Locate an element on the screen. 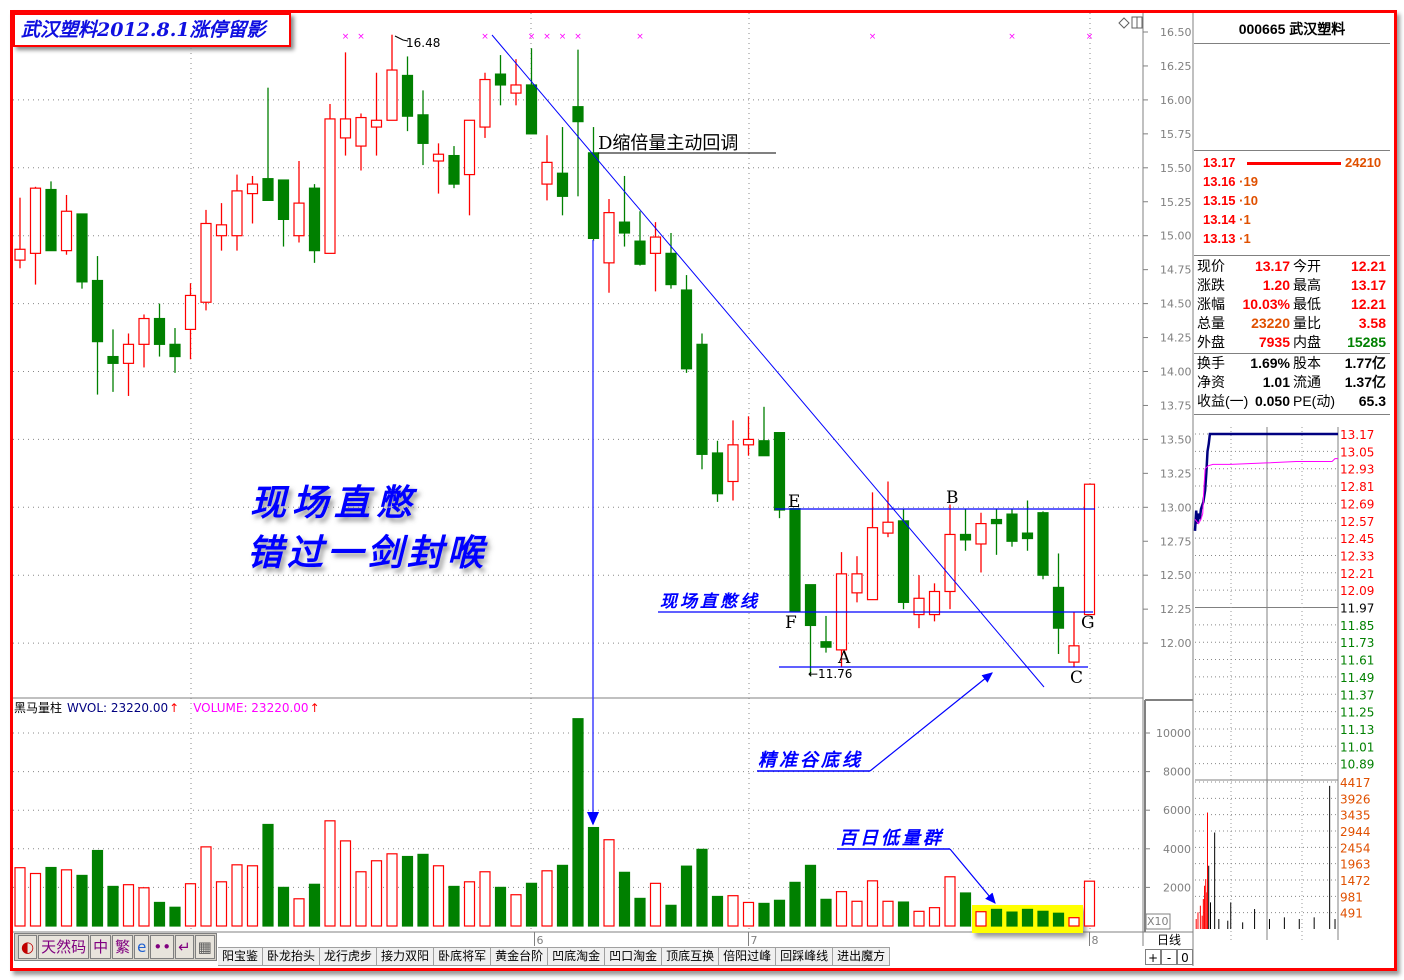 The image size is (1404, 980). price-tick-label: 16.00 is located at coordinates (1176, 100).